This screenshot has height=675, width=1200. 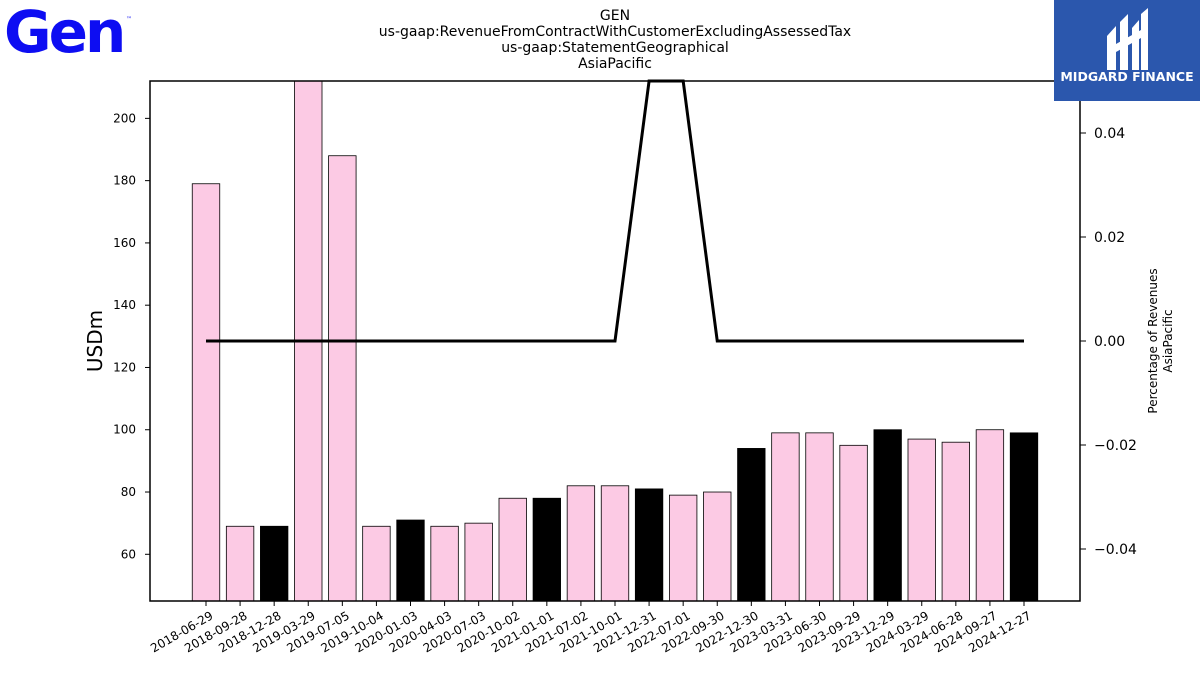 What do you see at coordinates (124, 367) in the screenshot?
I see `y-tick-label-120: 120` at bounding box center [124, 367].